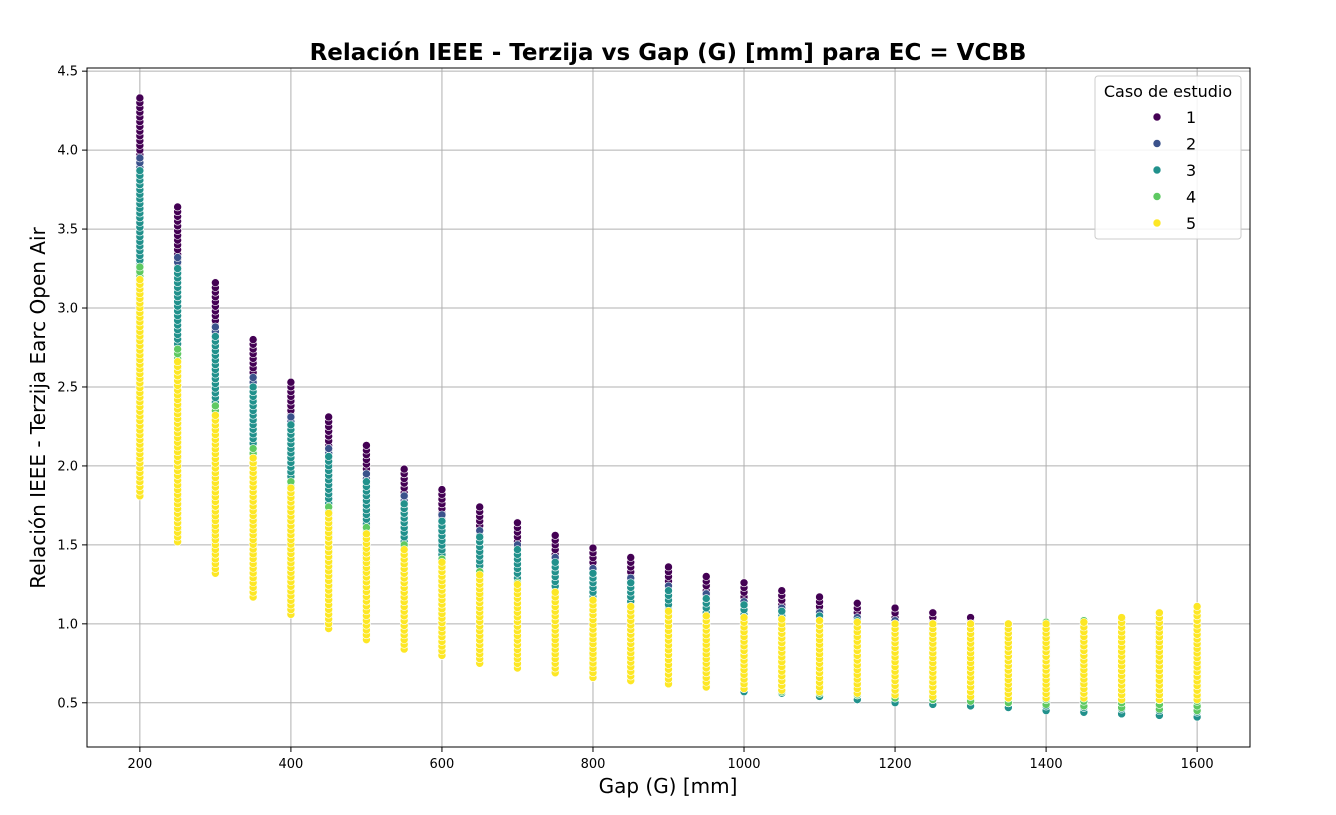  What do you see at coordinates (1191, 117) in the screenshot?
I see `legend-label: 1` at bounding box center [1191, 117].